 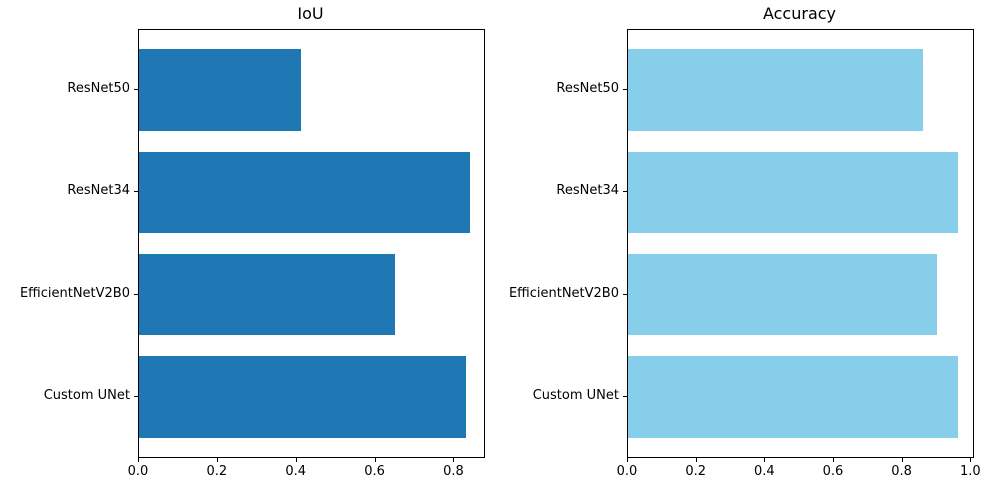 I want to click on x-tick-label: 1.0, so click(x=970, y=471).